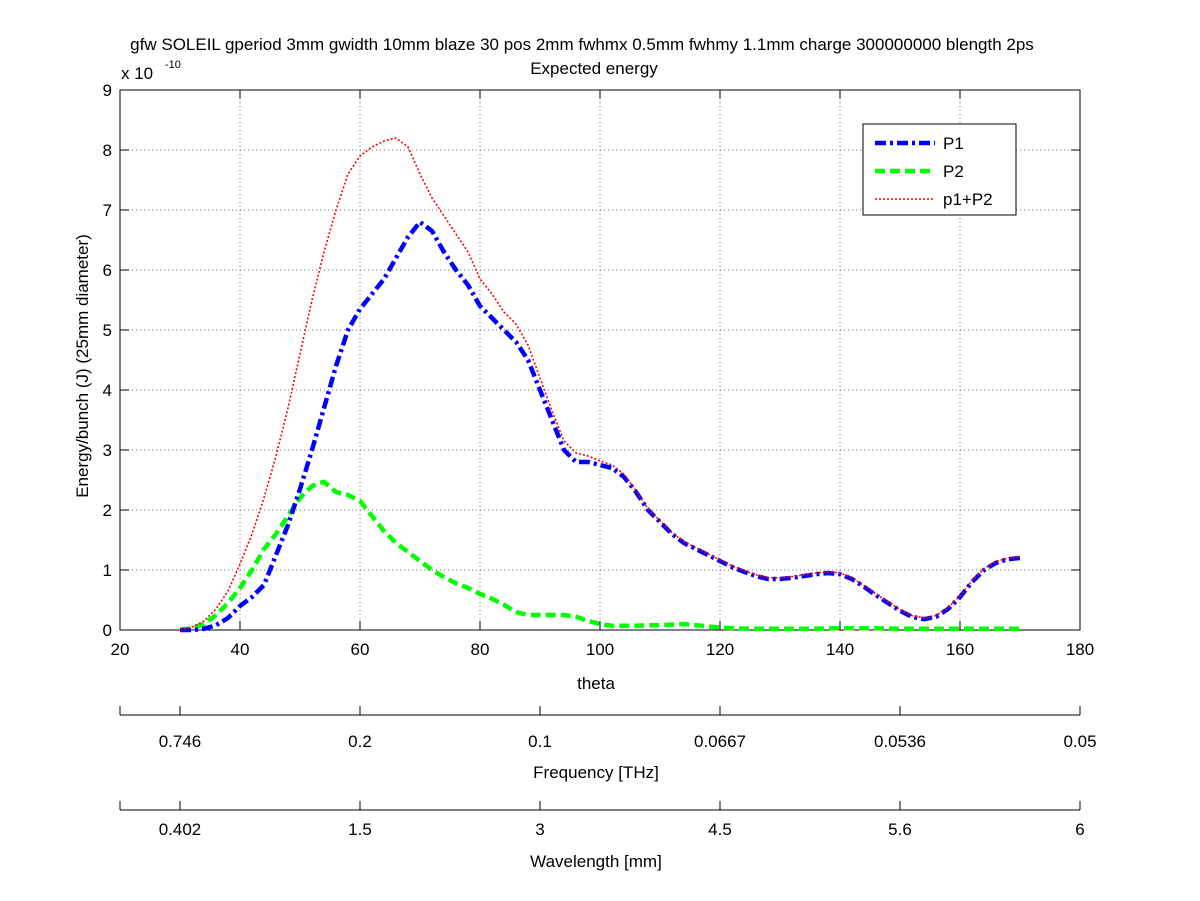 The width and height of the screenshot is (1200, 901). Describe the element at coordinates (968, 199) in the screenshot. I see `legend-entry-label: p1+P2` at that location.